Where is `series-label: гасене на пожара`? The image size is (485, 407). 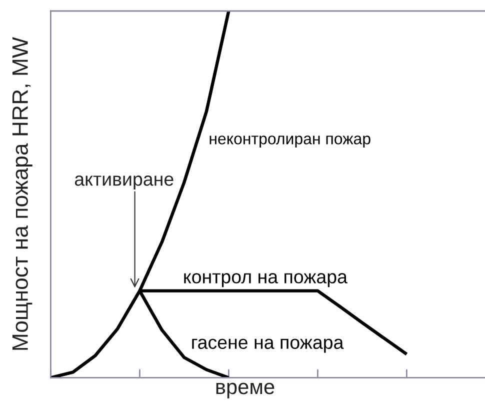
series-label: гасене на пожара is located at coordinates (268, 345).